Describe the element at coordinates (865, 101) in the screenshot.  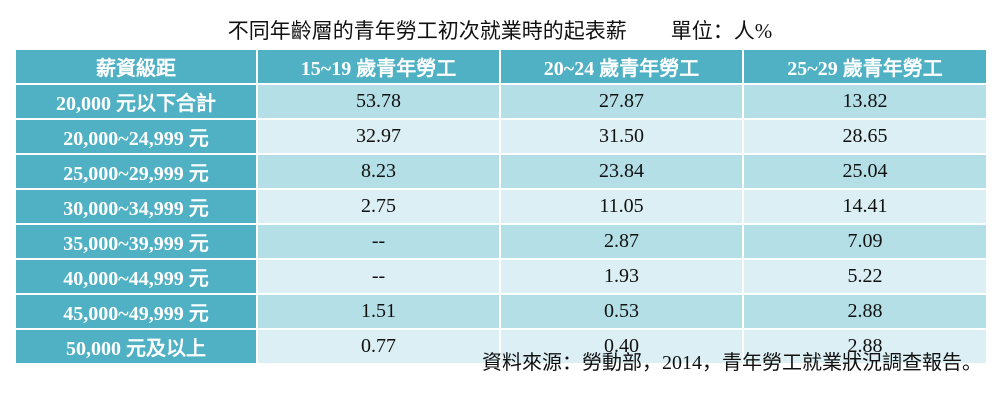
I see `table-cell: 13.82` at that location.